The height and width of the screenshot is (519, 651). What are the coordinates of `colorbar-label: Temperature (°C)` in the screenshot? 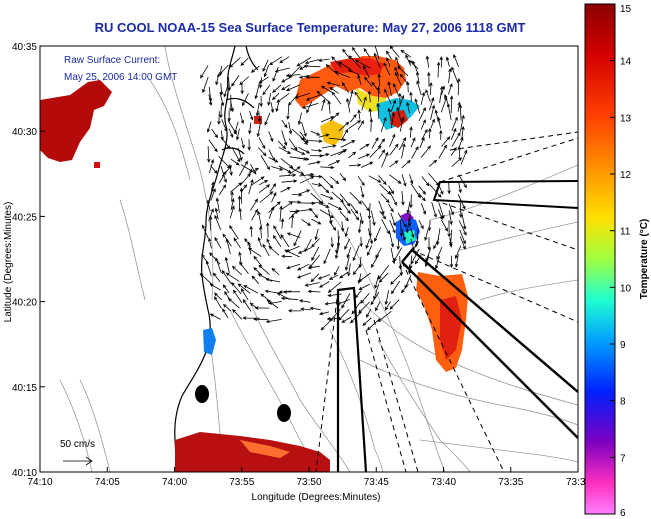 It's located at (644, 259).